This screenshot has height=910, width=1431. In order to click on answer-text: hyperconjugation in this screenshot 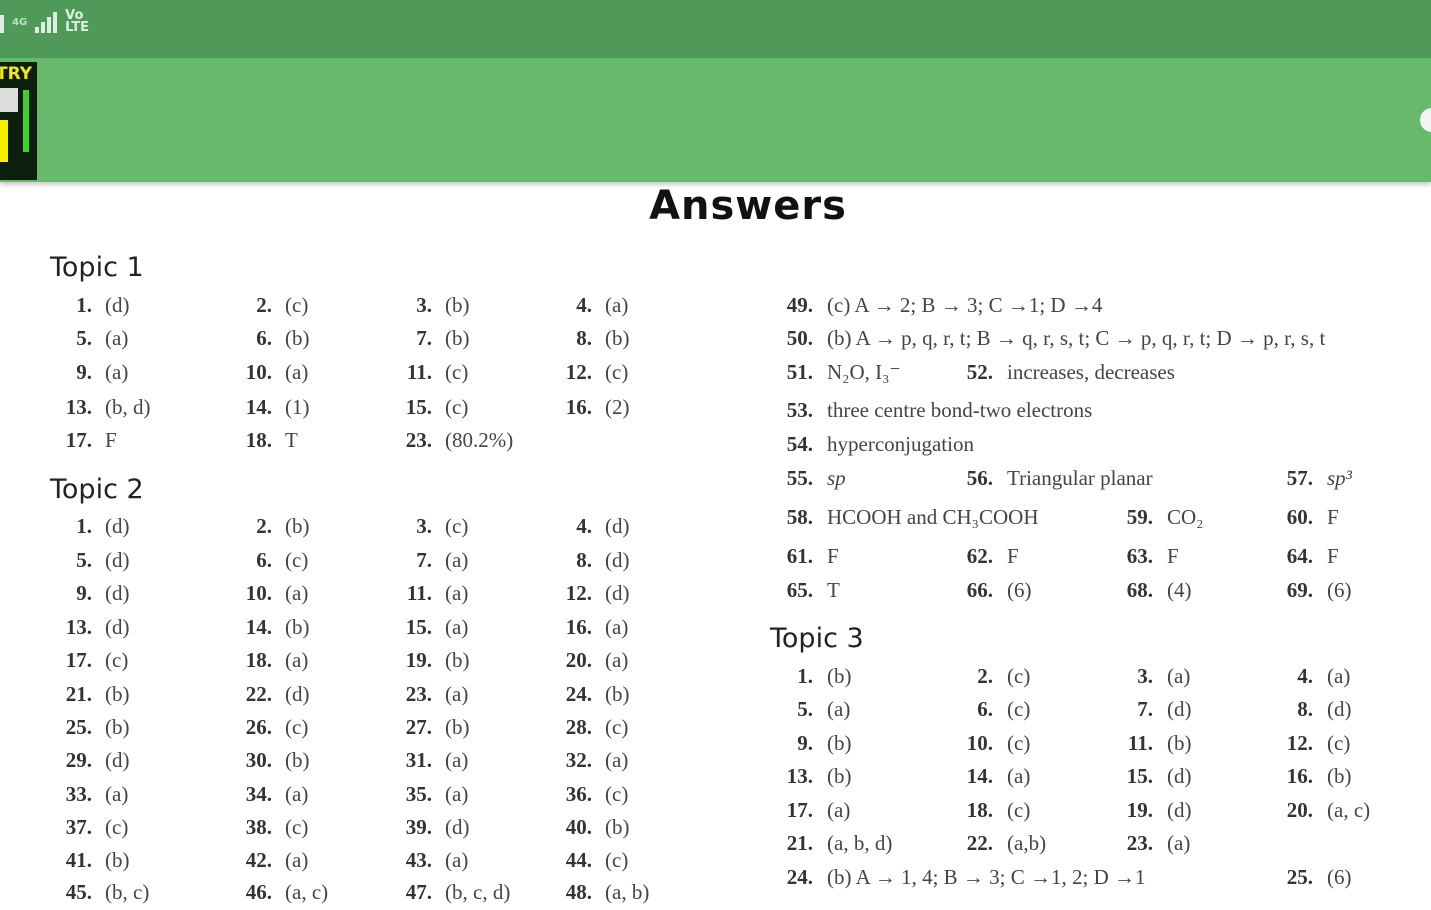, I will do `click(900, 444)`.